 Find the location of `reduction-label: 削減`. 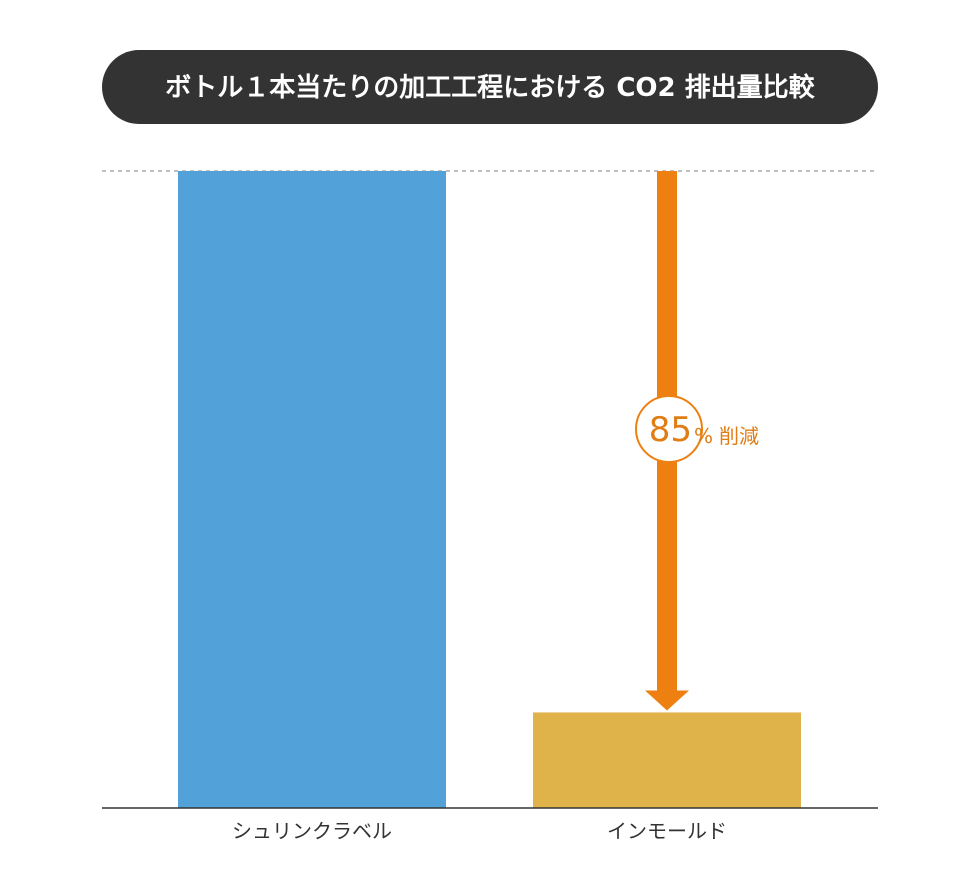

reduction-label: 削減 is located at coordinates (739, 436).